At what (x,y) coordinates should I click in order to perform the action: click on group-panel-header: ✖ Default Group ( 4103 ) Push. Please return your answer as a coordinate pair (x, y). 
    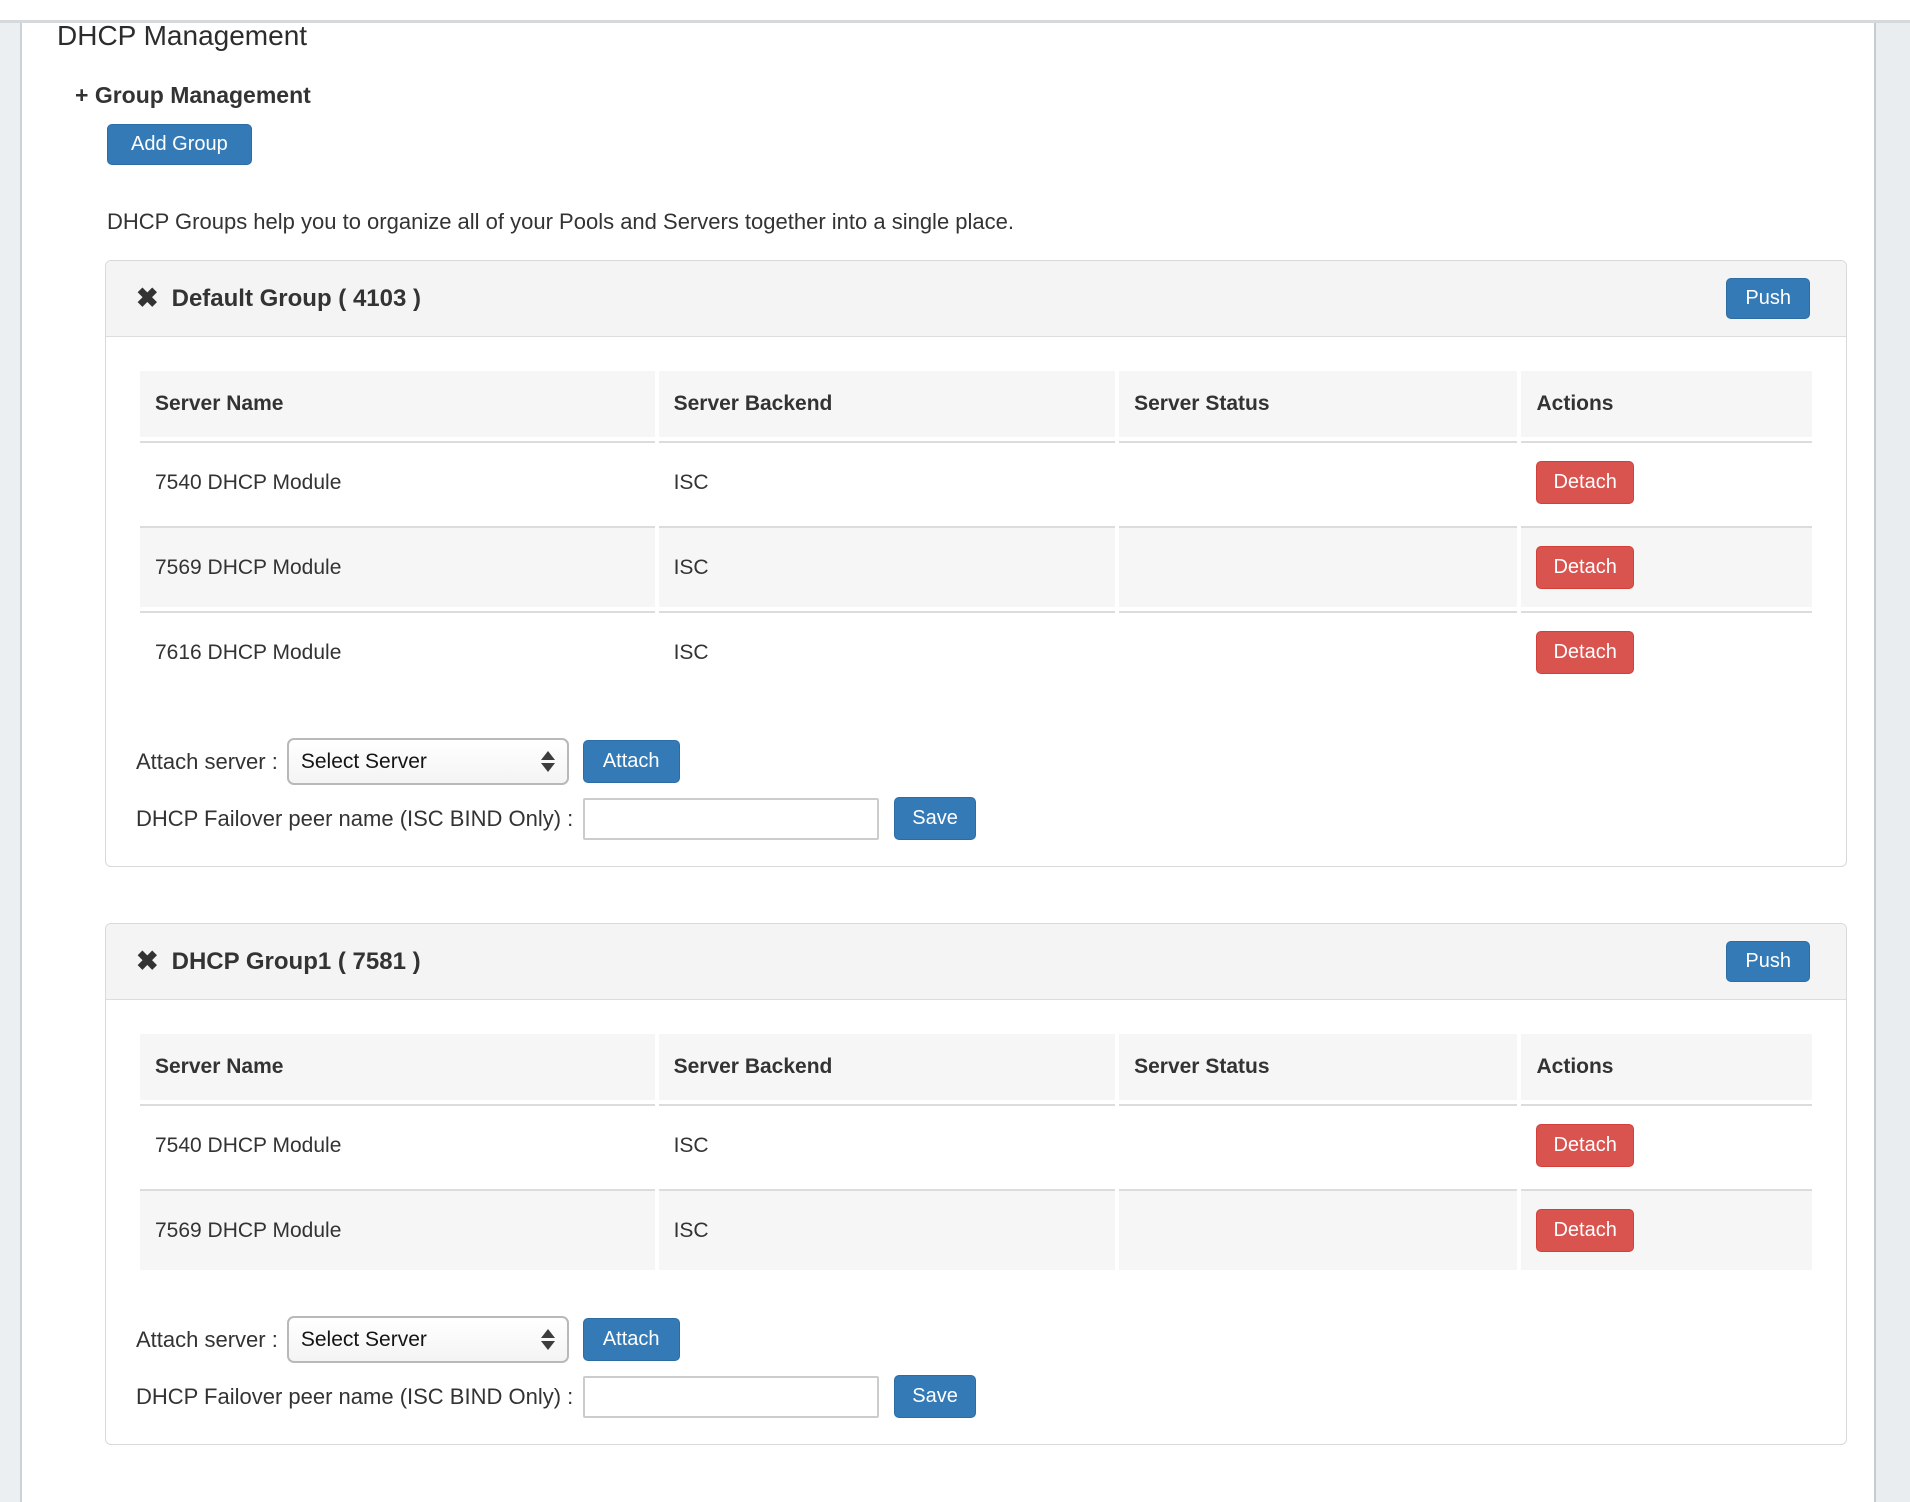
    Looking at the image, I should click on (976, 299).